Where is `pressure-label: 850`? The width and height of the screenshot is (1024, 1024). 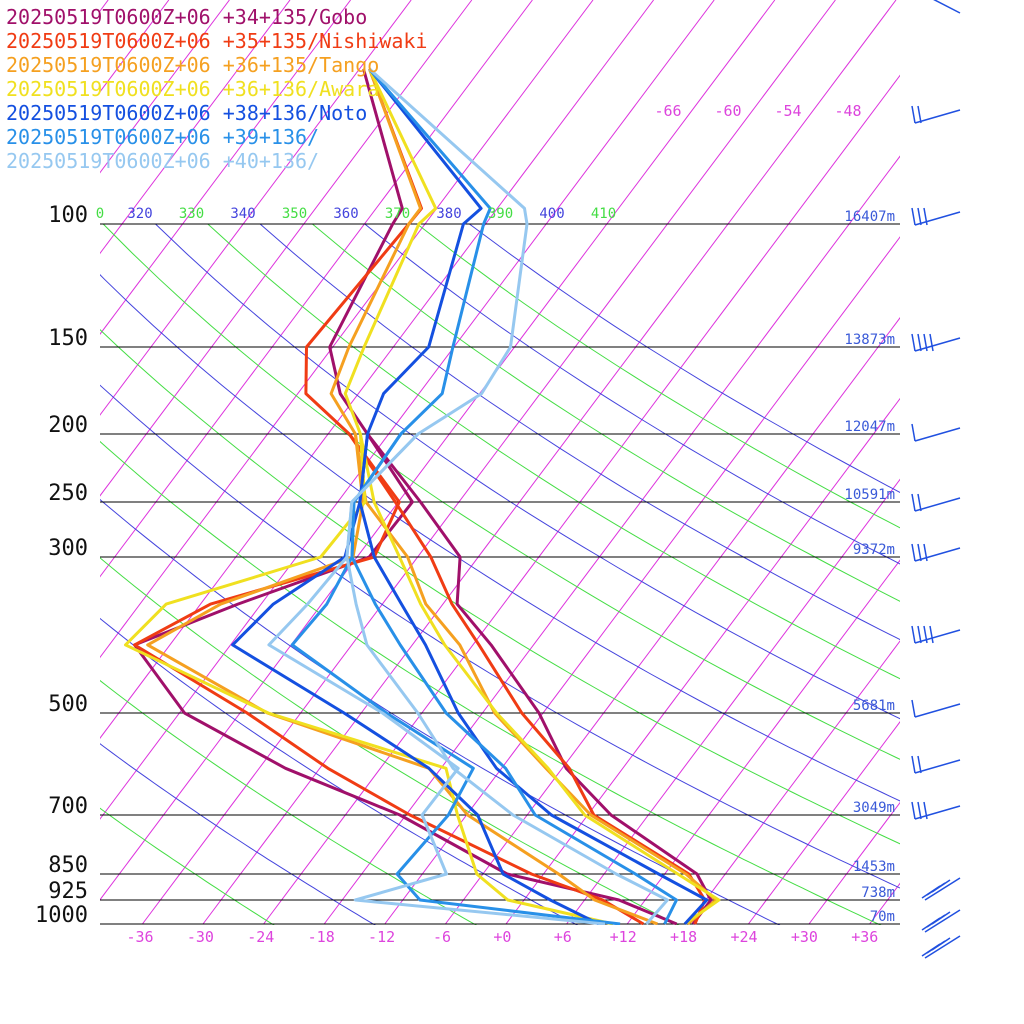
pressure-label: 850 is located at coordinates (68, 865).